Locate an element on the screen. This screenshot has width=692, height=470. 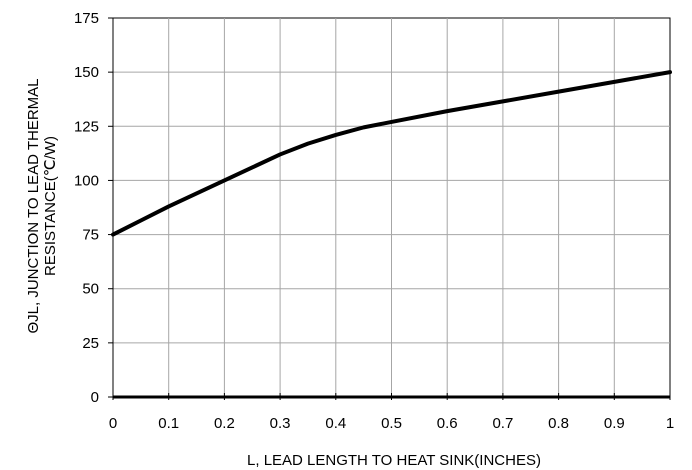
y-tick-label: 25 is located at coordinates (90, 343).